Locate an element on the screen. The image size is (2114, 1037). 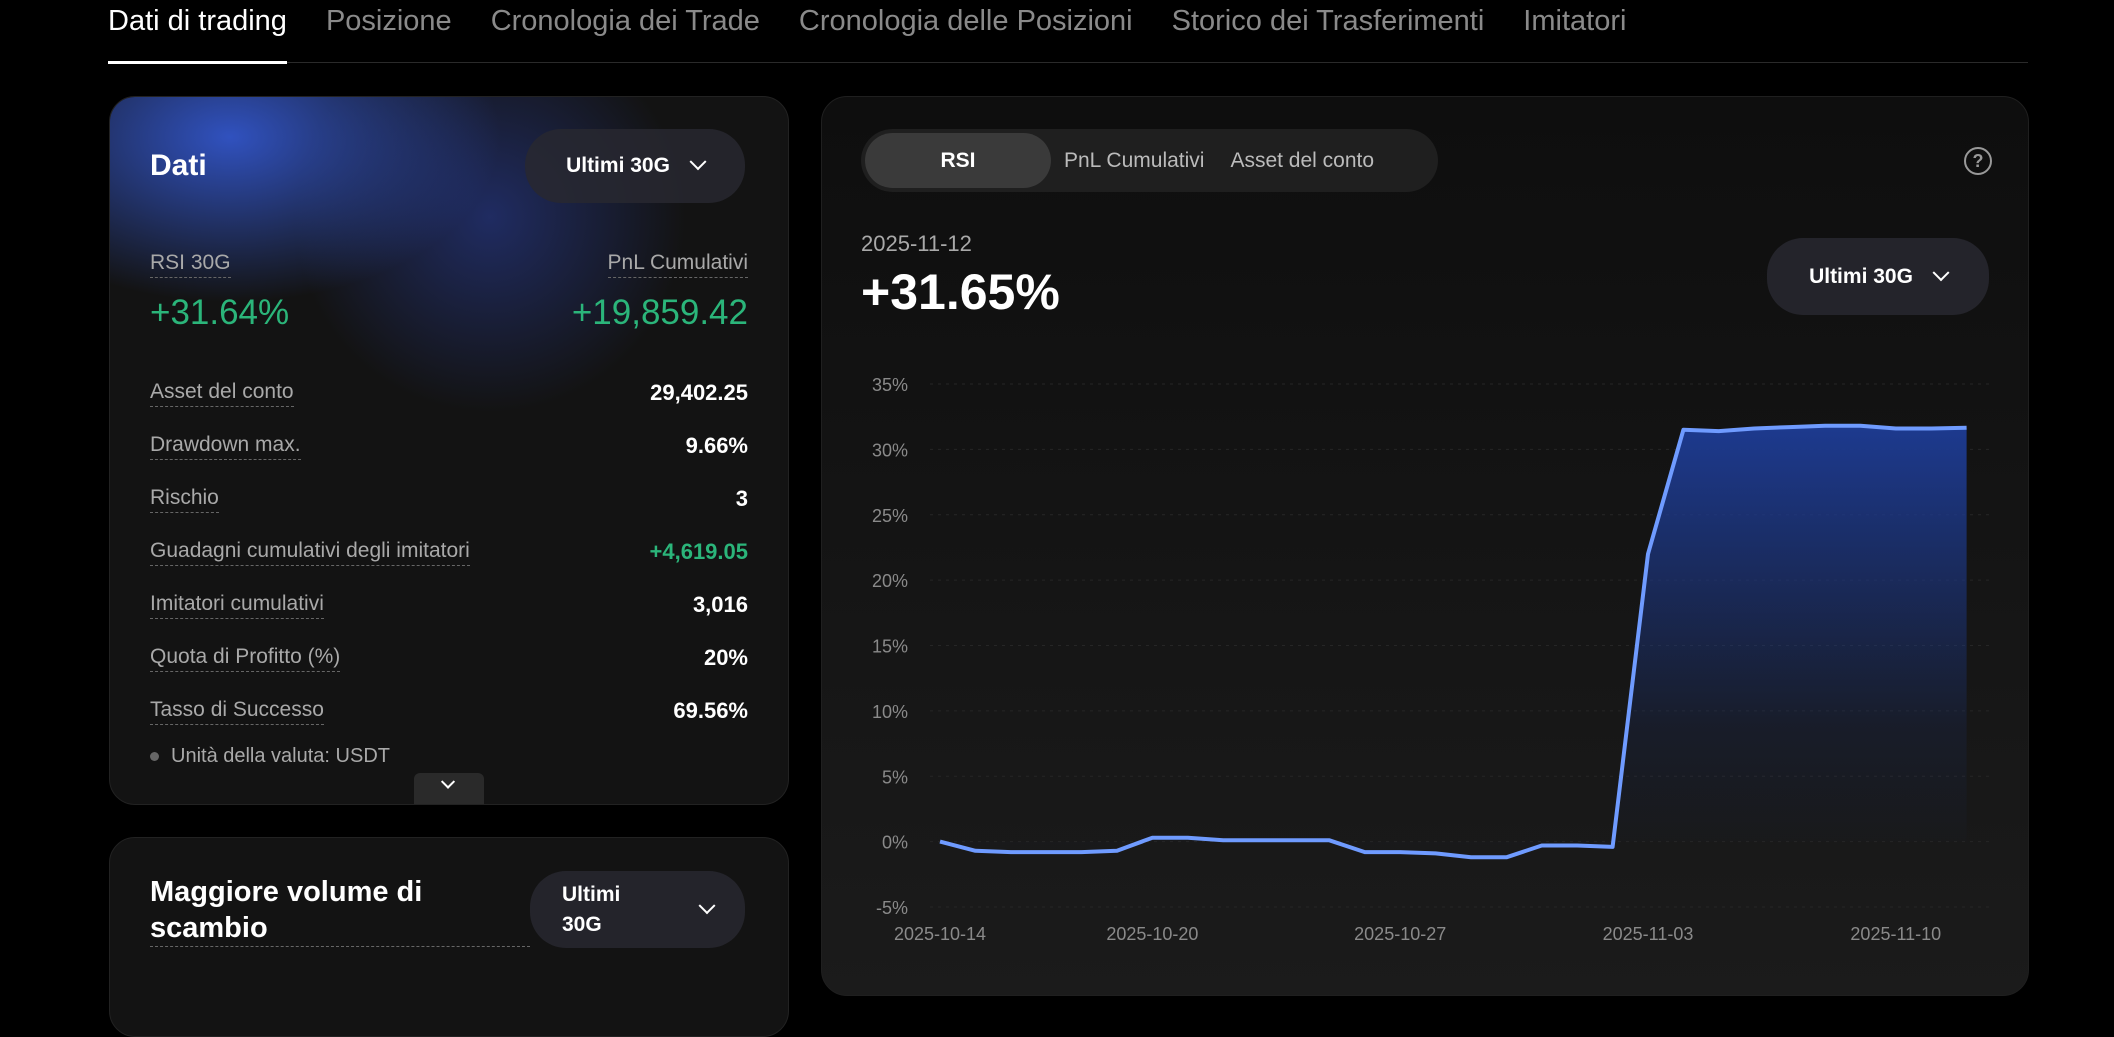
tab-dati-di-trading: Dati di trading is located at coordinates (197, 32).